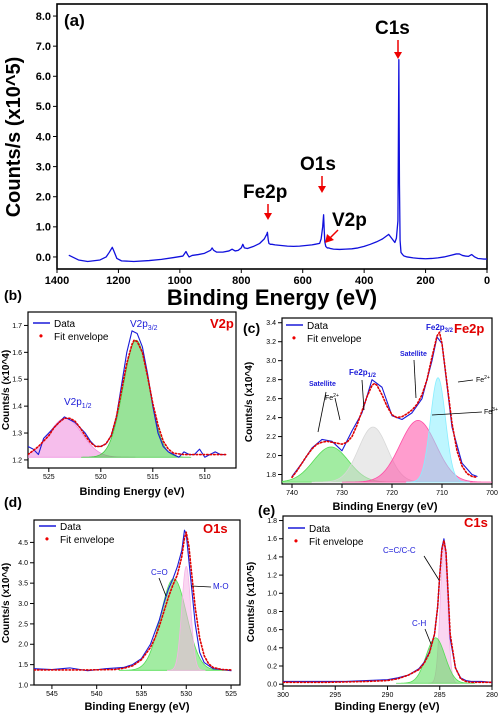  Describe the element at coordinates (398, 55) in the screenshot. I see `arrowhead-c1s` at that location.